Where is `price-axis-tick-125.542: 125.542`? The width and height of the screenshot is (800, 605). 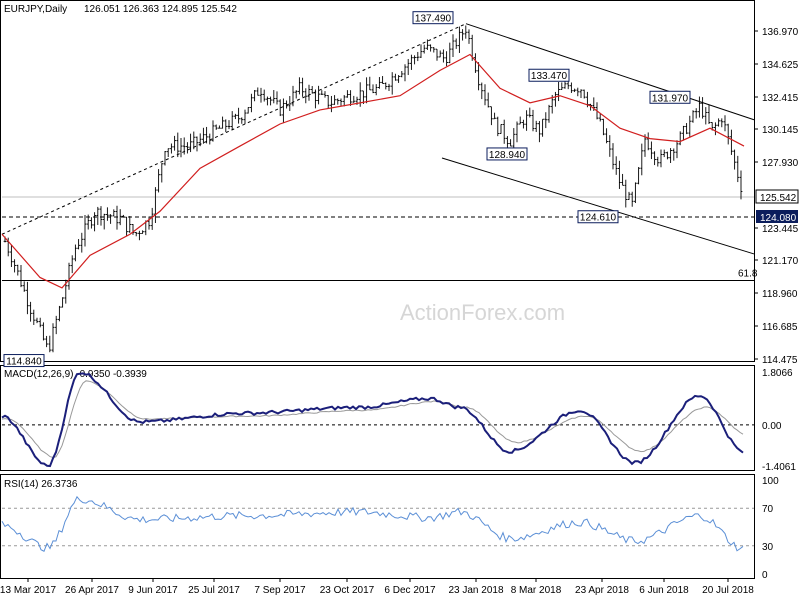 price-axis-tick-125.542: 125.542 is located at coordinates (778, 198).